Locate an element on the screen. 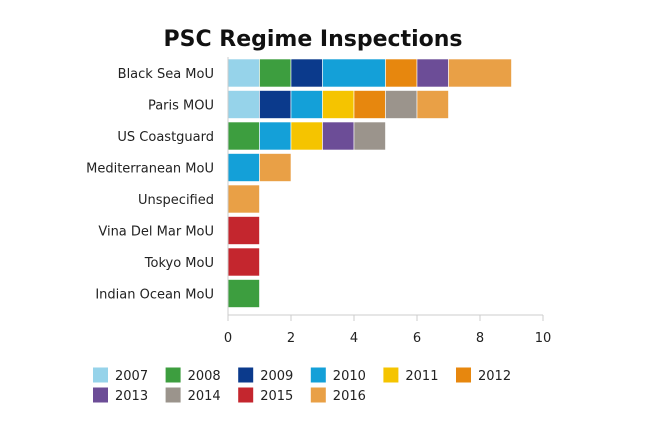 The width and height of the screenshot is (650, 444). x-tick-label: 10 is located at coordinates (543, 338).